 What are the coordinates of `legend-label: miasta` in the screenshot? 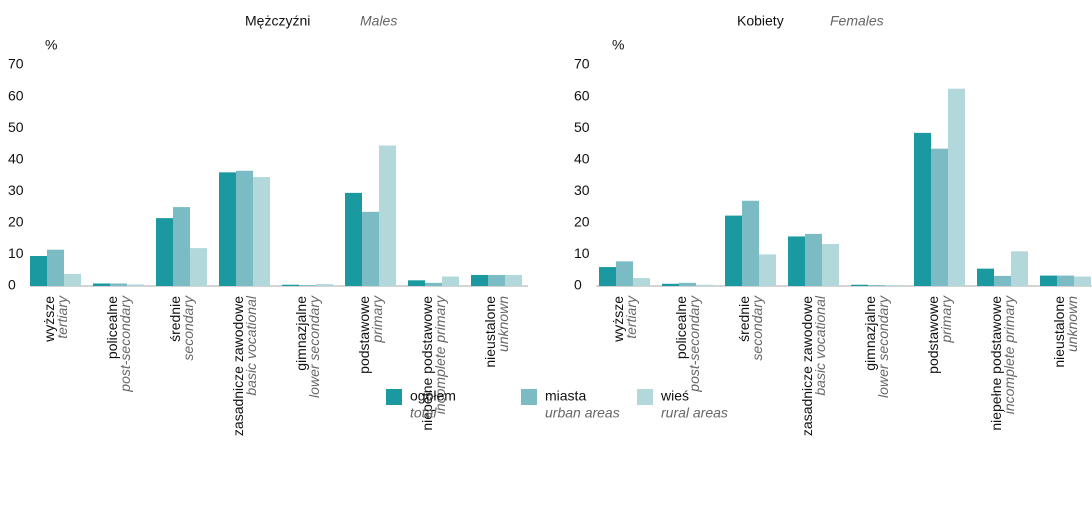 It's located at (565, 396).